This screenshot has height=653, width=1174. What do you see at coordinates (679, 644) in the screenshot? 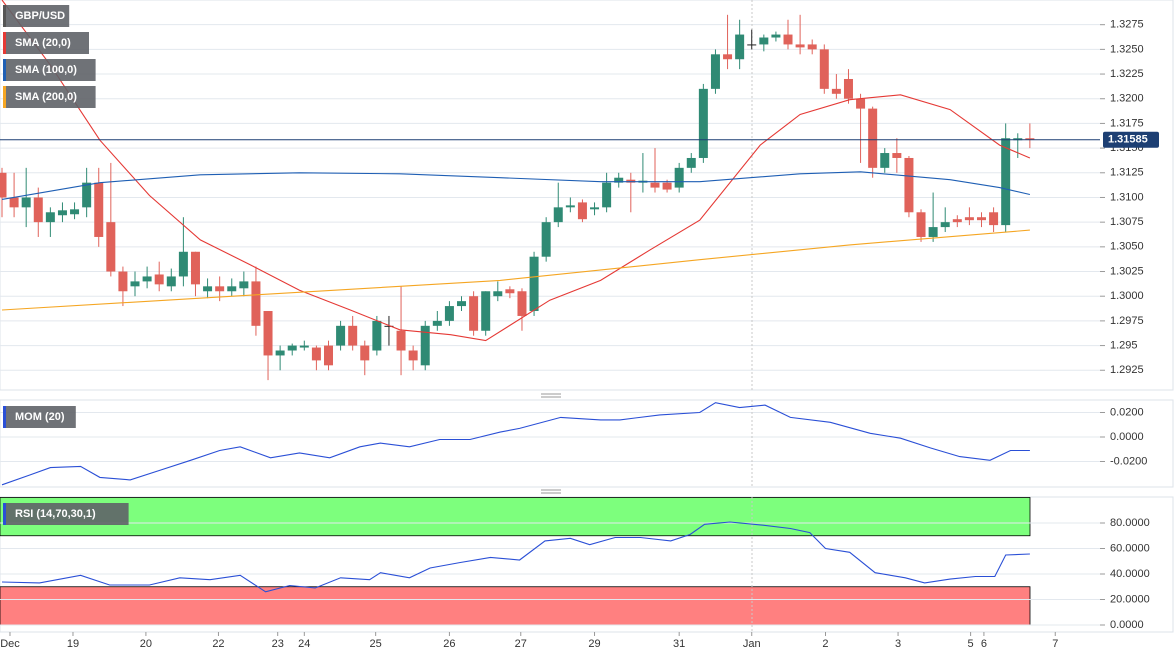
I see `x-tick-label: 31` at bounding box center [679, 644].